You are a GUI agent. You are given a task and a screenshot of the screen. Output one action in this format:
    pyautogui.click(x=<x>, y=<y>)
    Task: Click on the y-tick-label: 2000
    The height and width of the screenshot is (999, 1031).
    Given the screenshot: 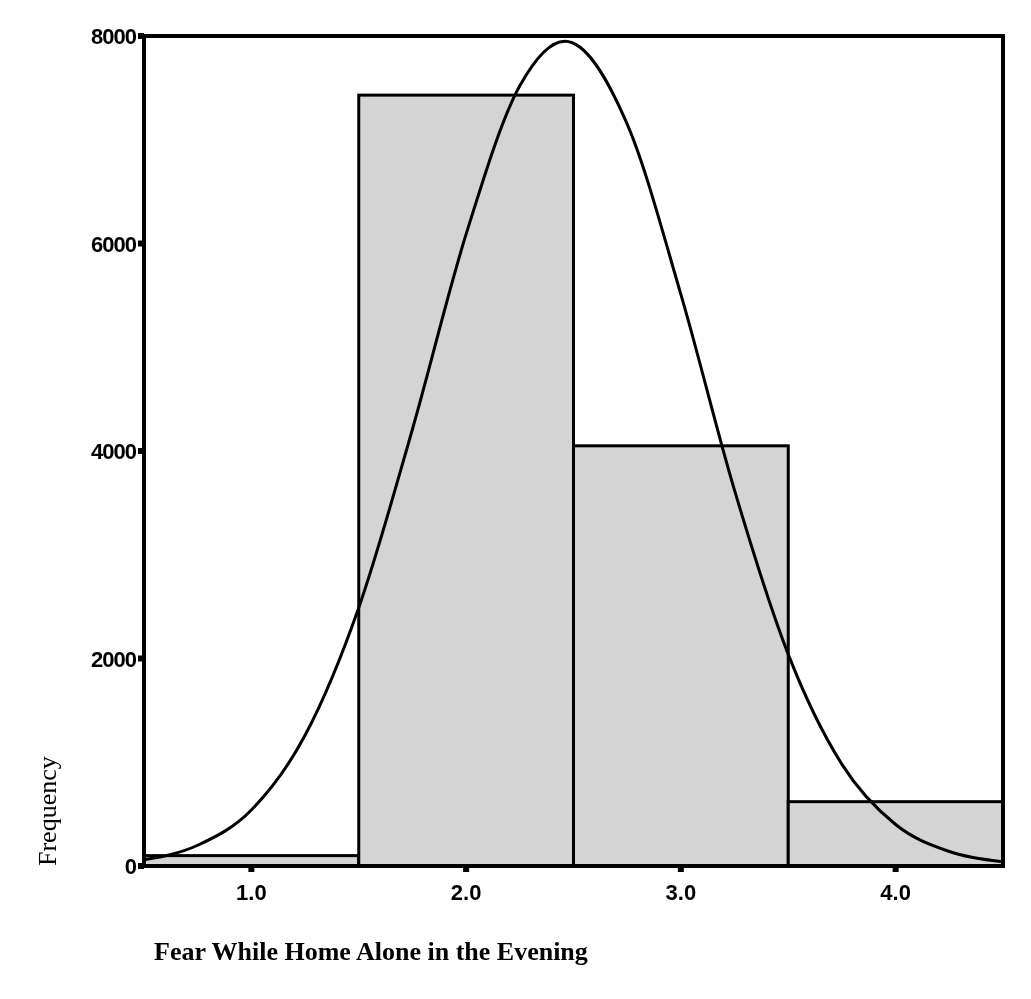 What is the action you would take?
    pyautogui.click(x=114, y=659)
    